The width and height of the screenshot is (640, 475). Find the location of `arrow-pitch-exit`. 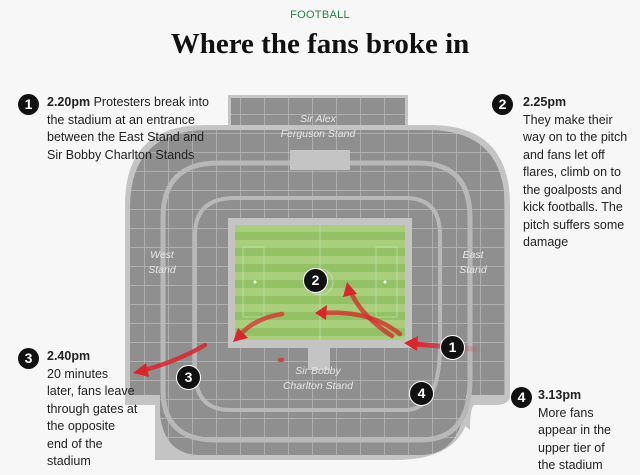

arrow-pitch-exit is located at coordinates (261, 337).